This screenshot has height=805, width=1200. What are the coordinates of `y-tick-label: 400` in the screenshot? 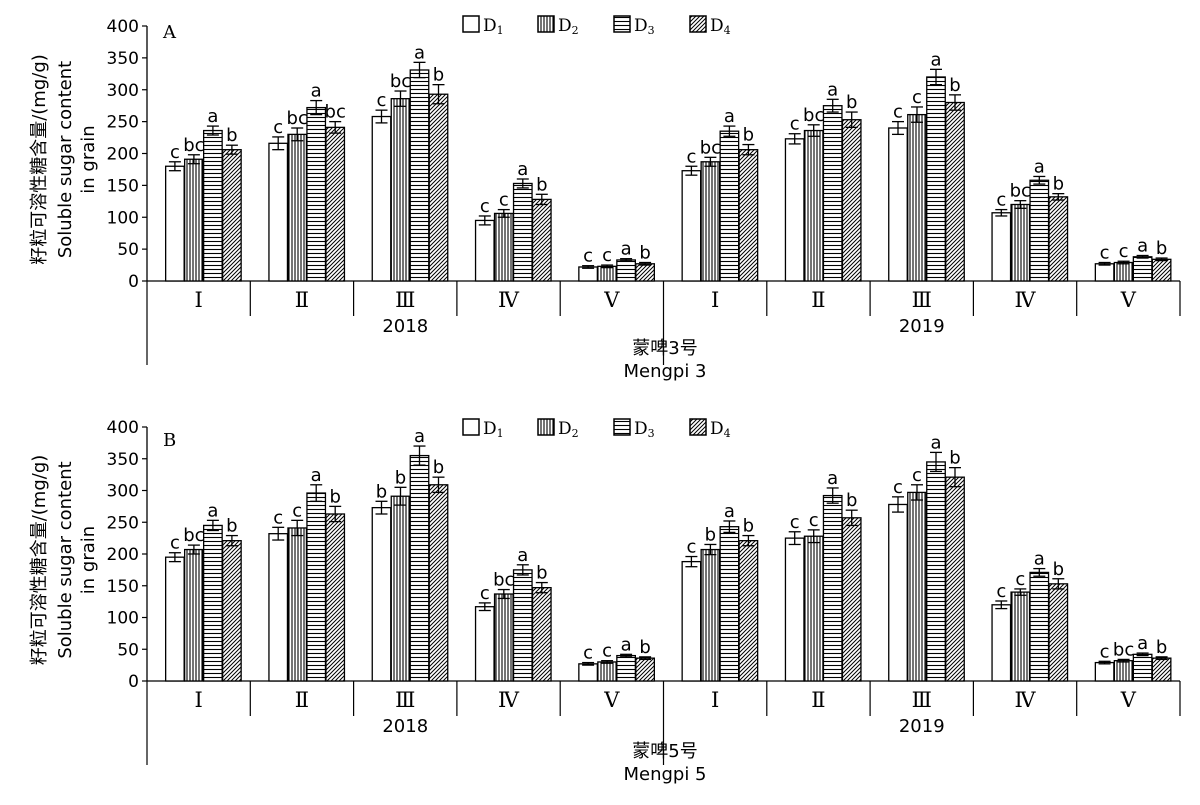 It's located at (123, 27).